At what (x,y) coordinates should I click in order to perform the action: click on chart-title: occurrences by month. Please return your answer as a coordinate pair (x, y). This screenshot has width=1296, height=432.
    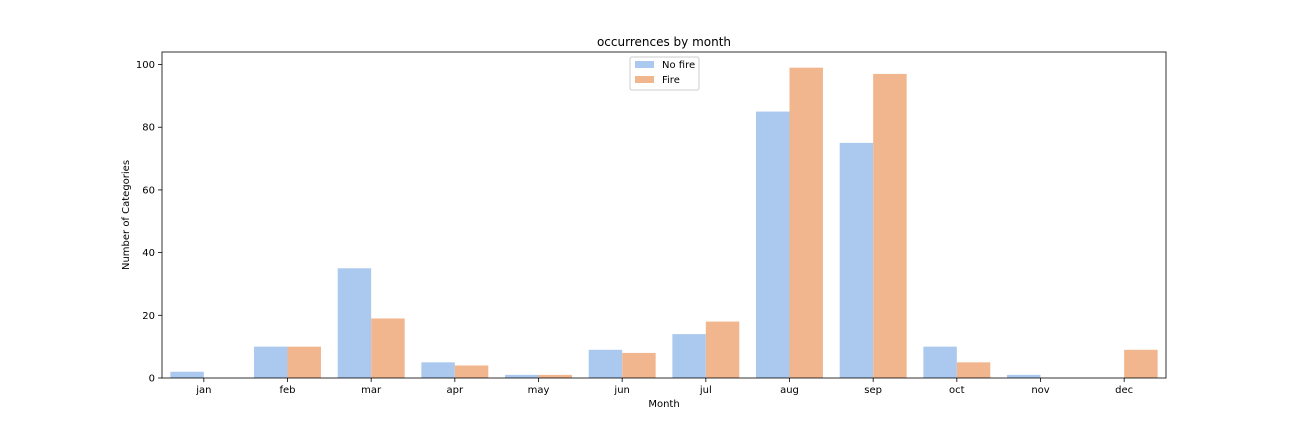
    Looking at the image, I should click on (664, 42).